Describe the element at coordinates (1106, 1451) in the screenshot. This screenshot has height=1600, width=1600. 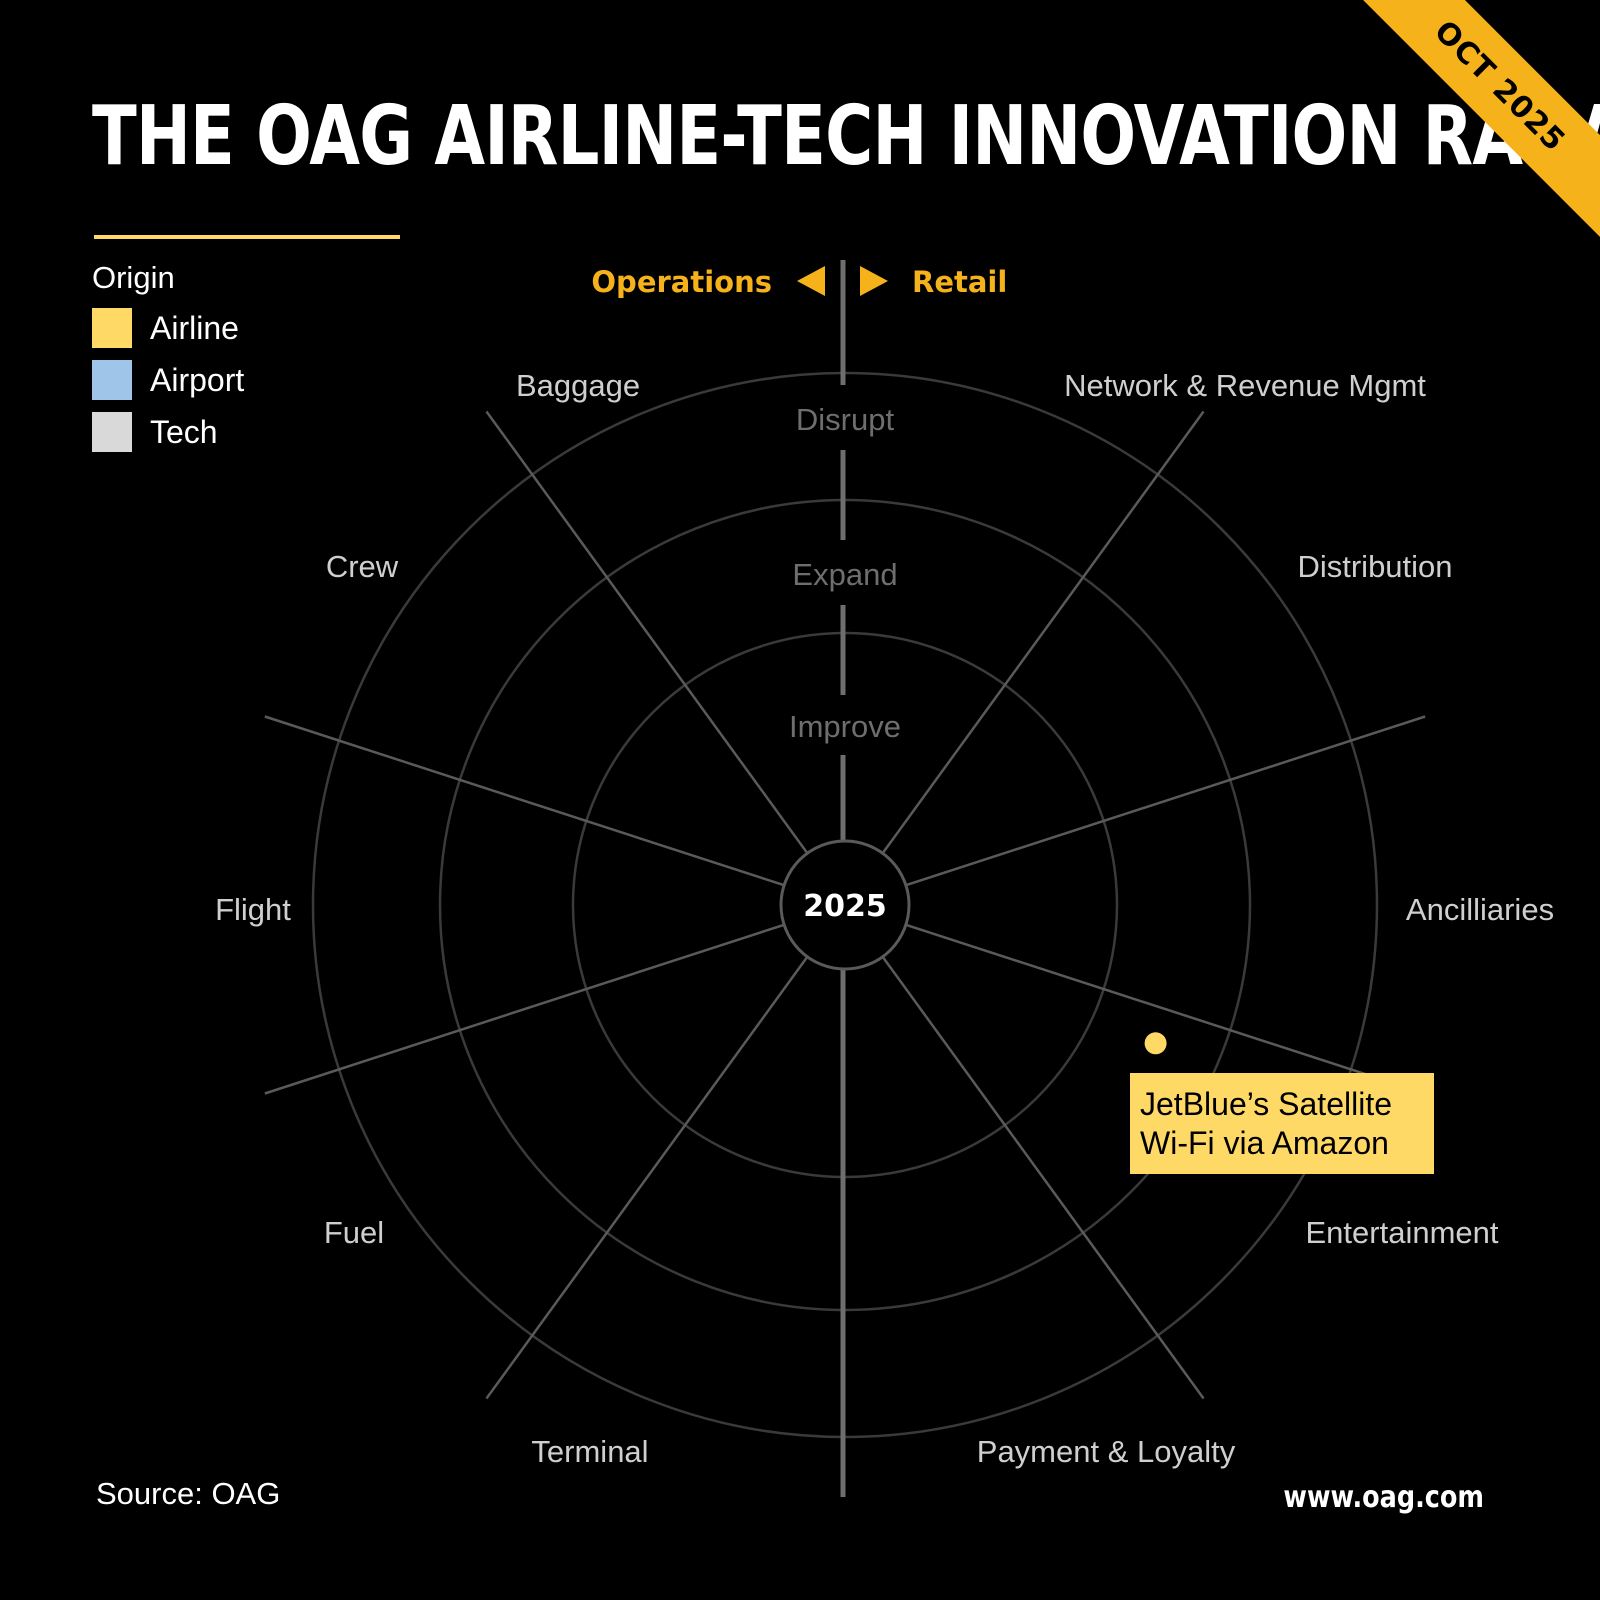
I see `sector-label: Payment & Loyalty` at that location.